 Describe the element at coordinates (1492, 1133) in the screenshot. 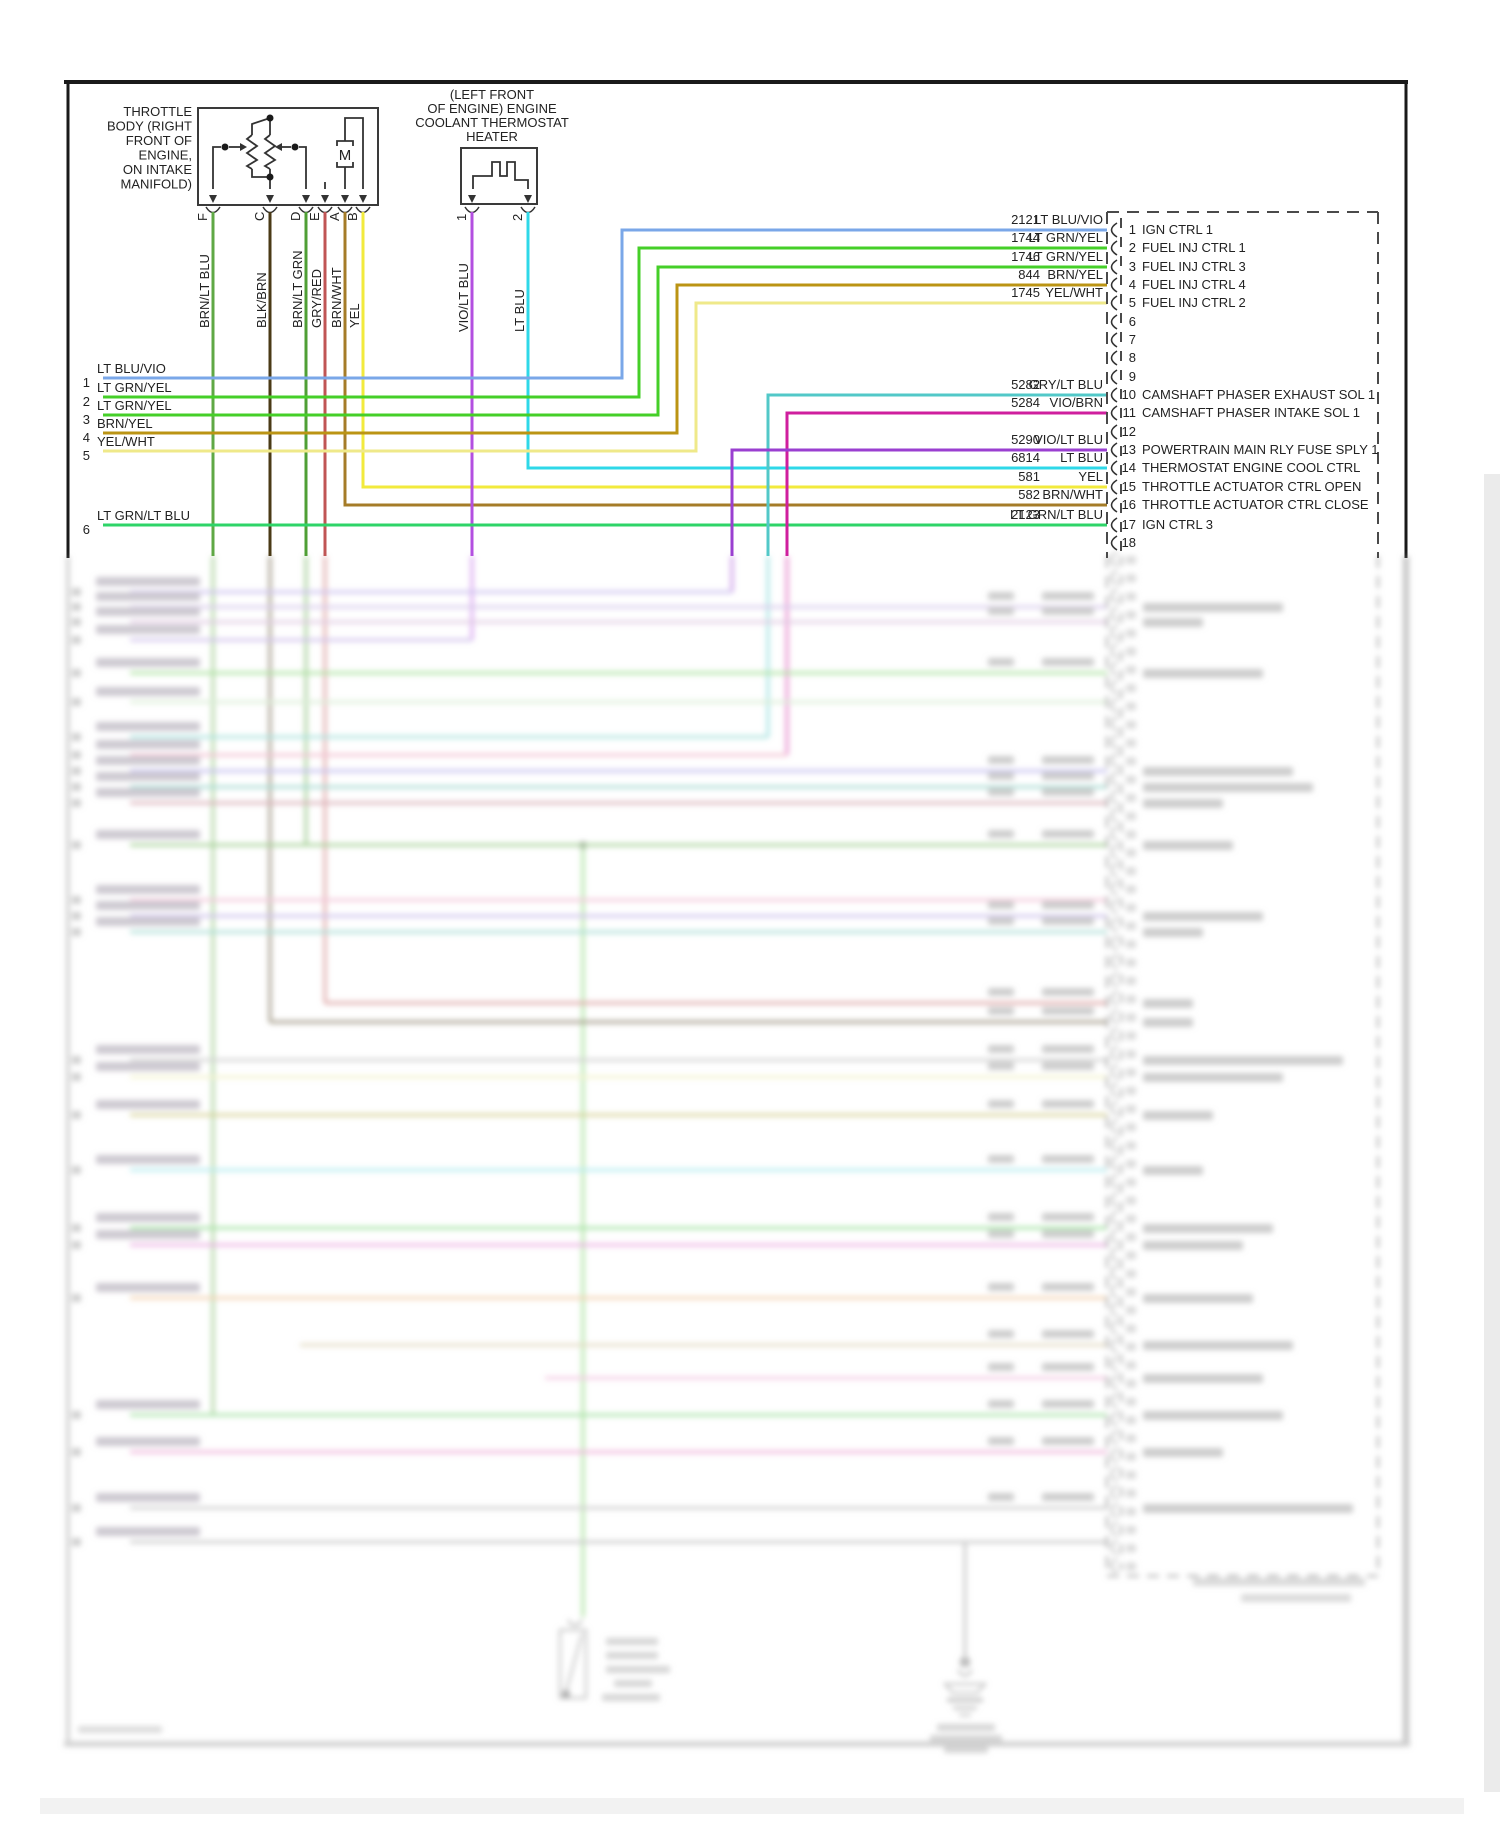

I see `scrollbar-track` at that location.